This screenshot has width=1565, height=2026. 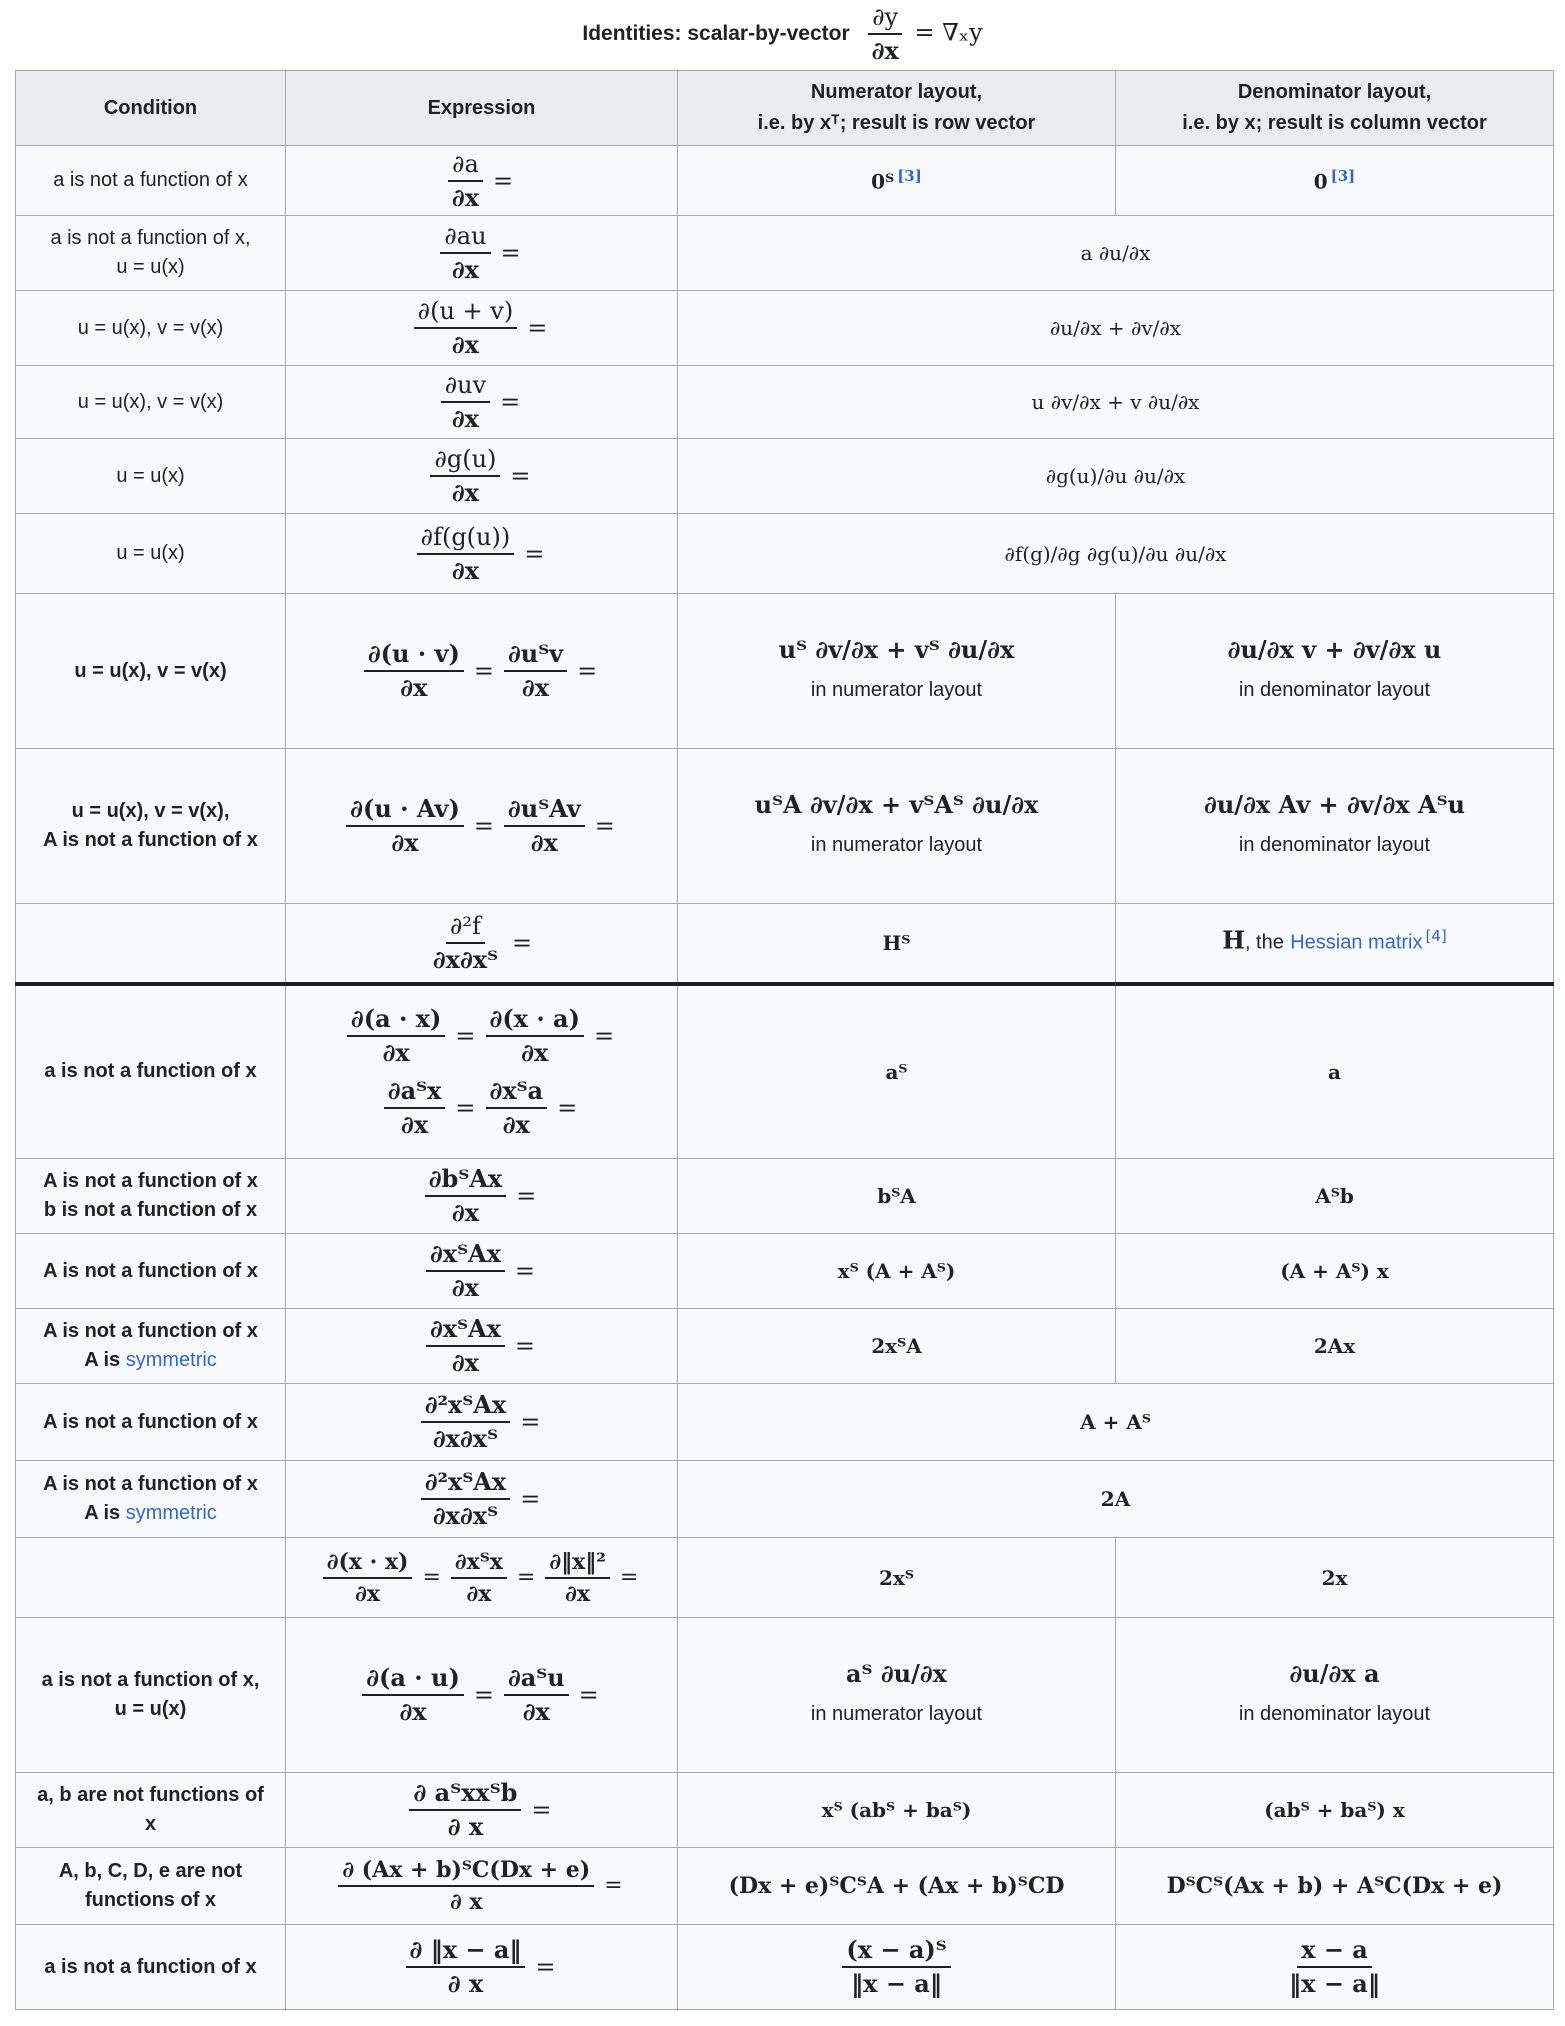 I want to click on numerator-result: aᵀ ∂u/∂x in numerator layout, so click(x=896, y=1695).